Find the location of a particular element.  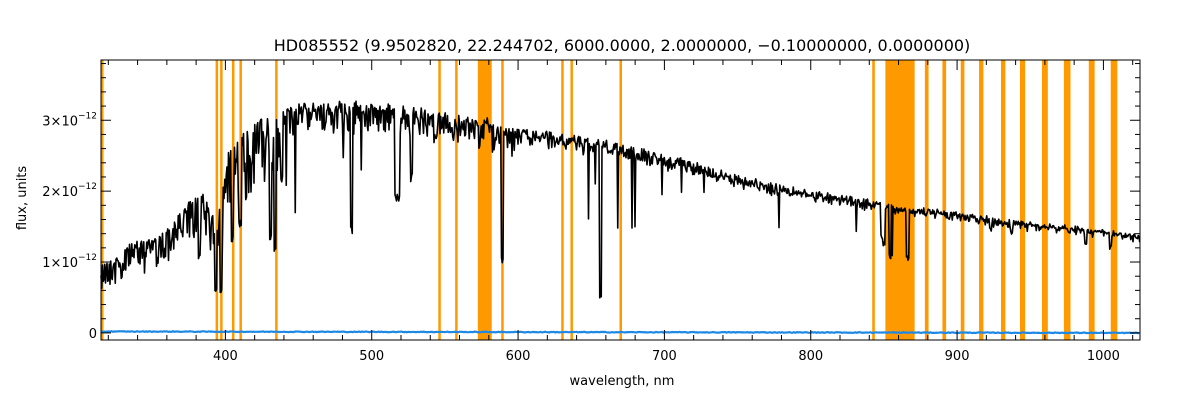

x-tick-label: 400 is located at coordinates (225, 356).